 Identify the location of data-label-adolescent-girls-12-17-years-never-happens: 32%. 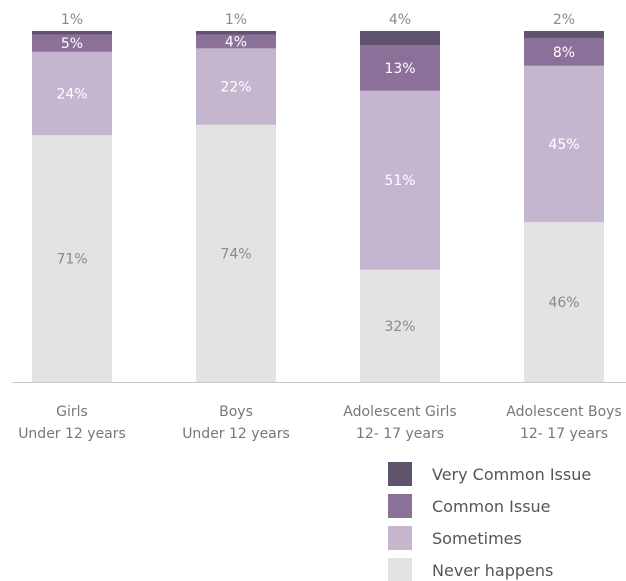
(399, 327).